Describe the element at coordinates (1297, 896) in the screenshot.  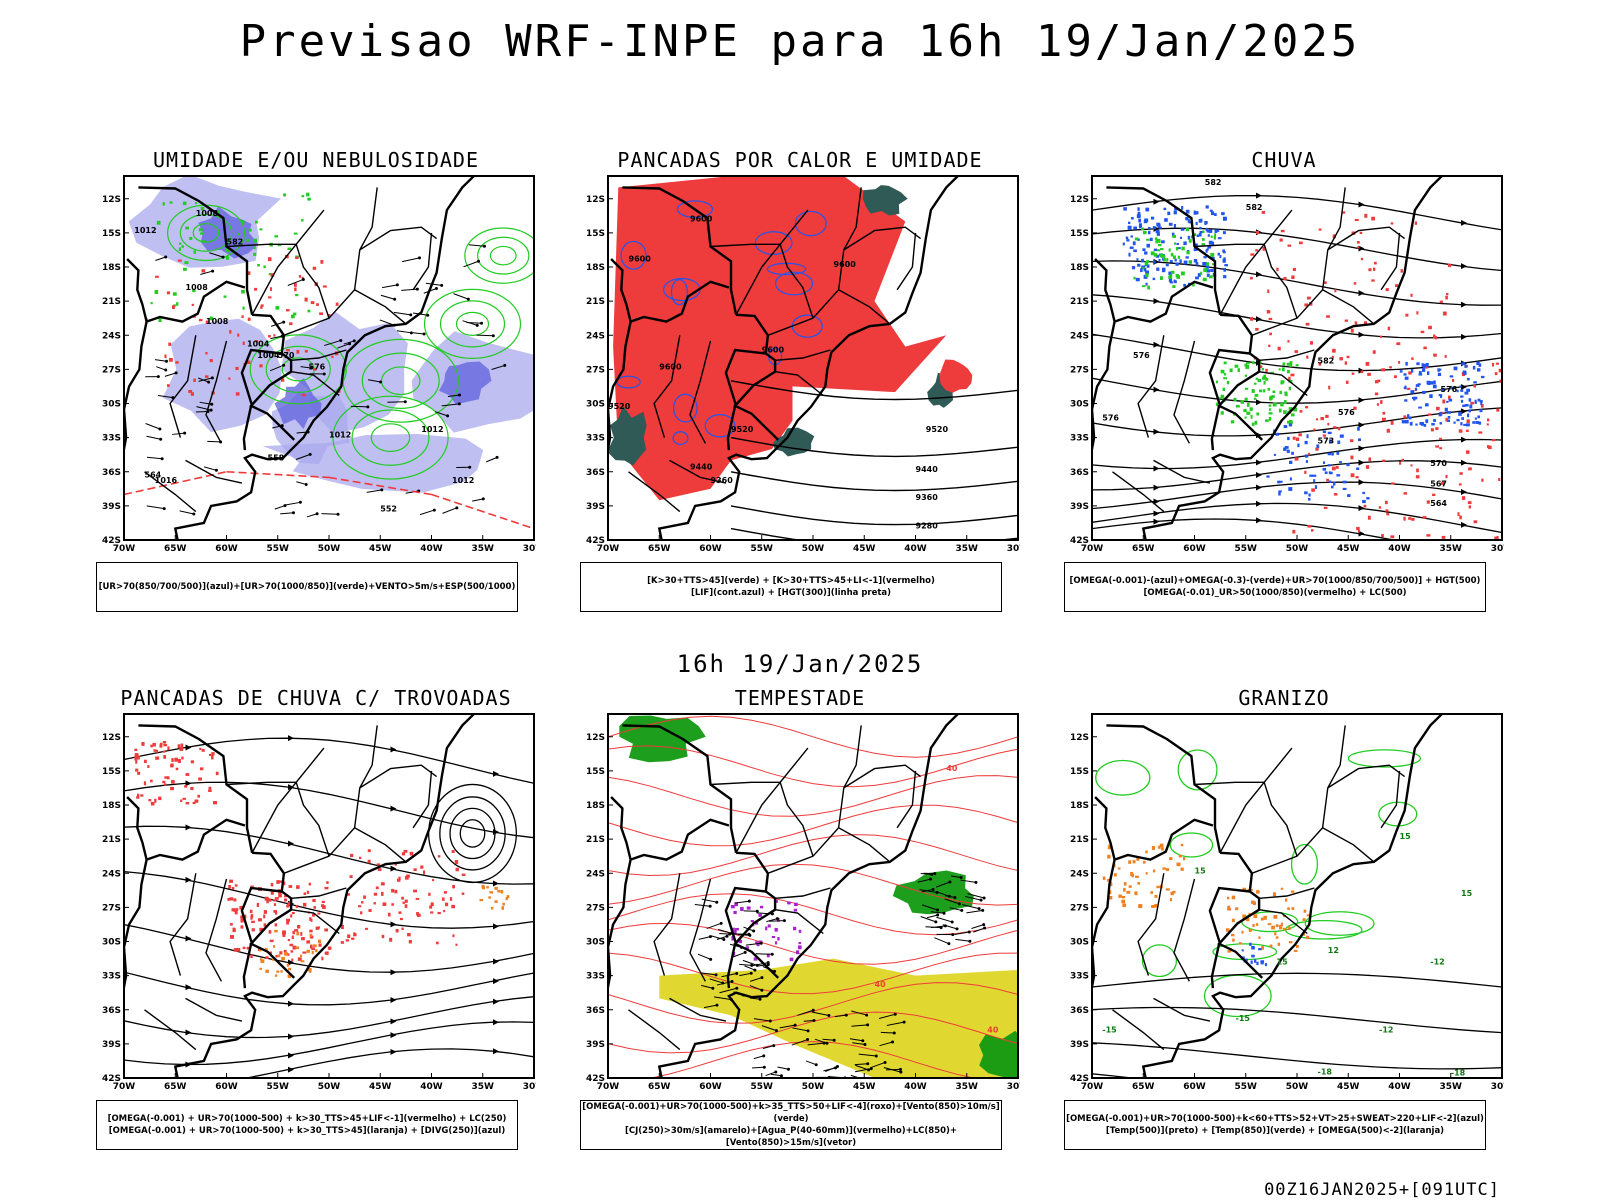
I see `map-frame` at that location.